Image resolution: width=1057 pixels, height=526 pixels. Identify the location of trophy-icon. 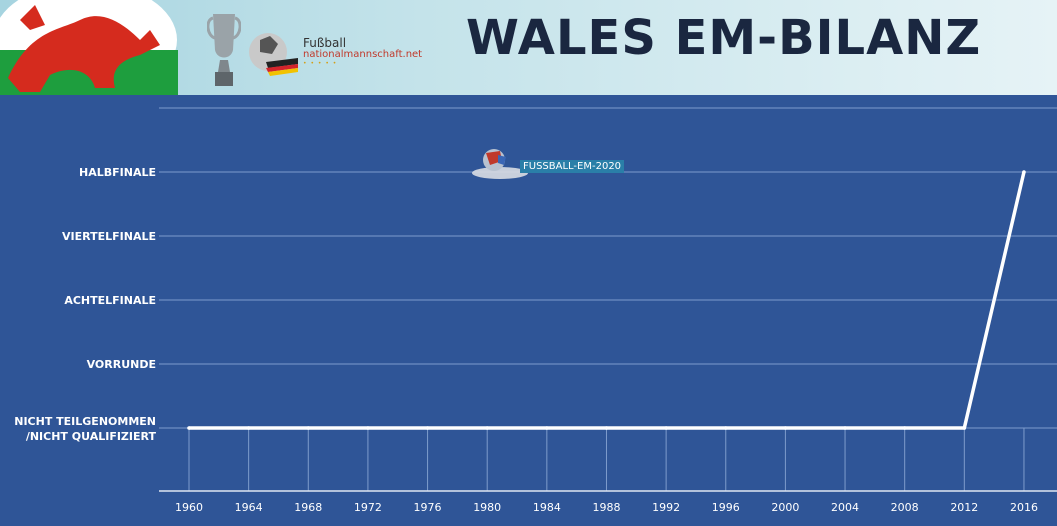
(224, 50).